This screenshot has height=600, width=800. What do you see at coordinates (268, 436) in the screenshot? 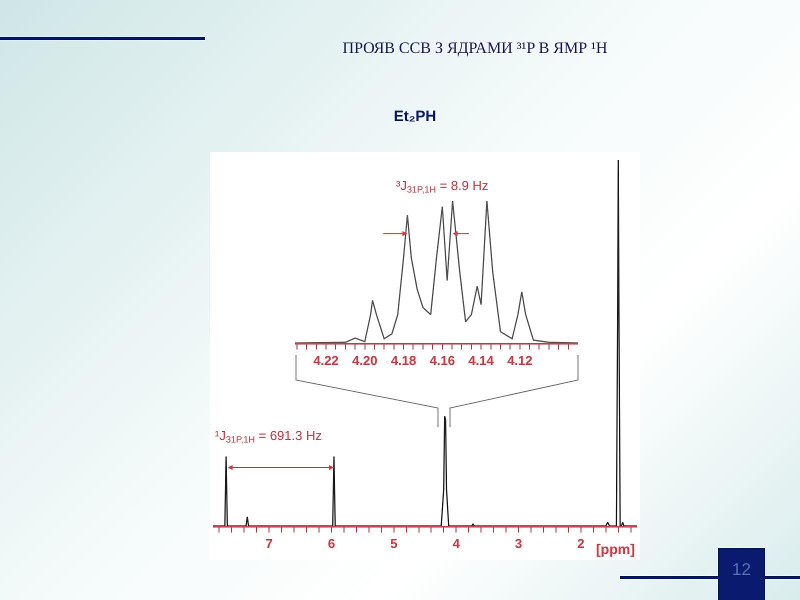
I see `annotation: ¹J$_{31P,1H}$ = 691.3 Hz` at bounding box center [268, 436].